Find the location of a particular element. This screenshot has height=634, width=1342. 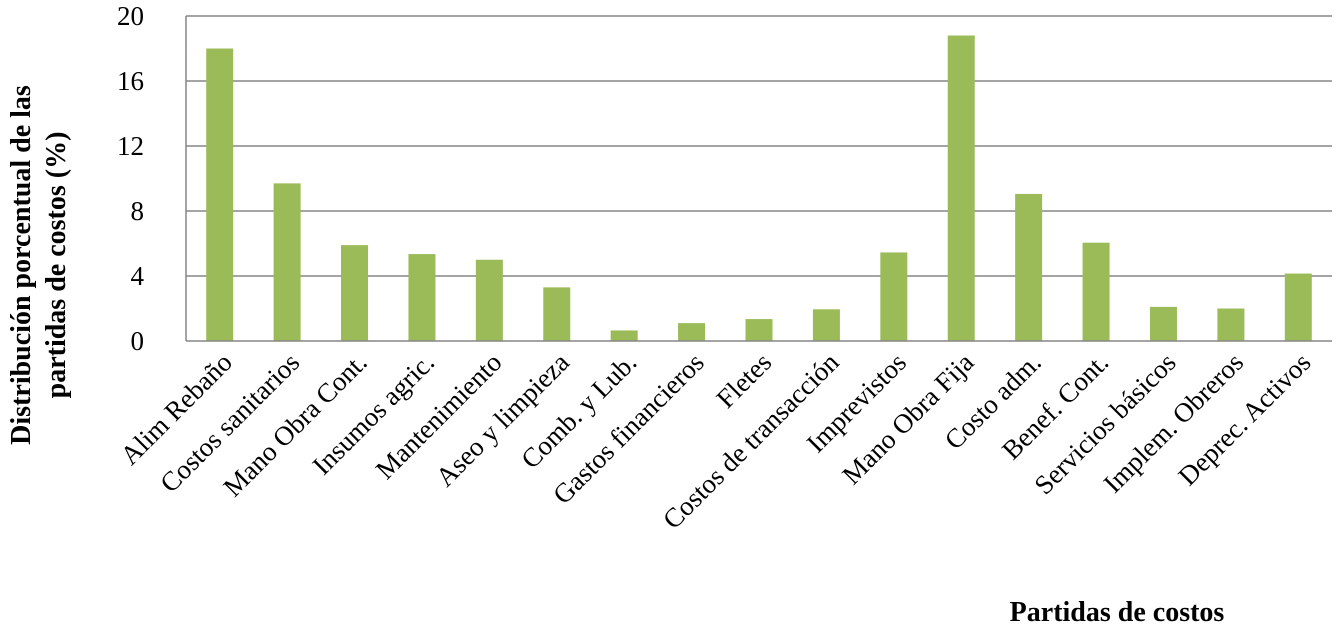

y-tick-label: 8 is located at coordinates (138, 211).